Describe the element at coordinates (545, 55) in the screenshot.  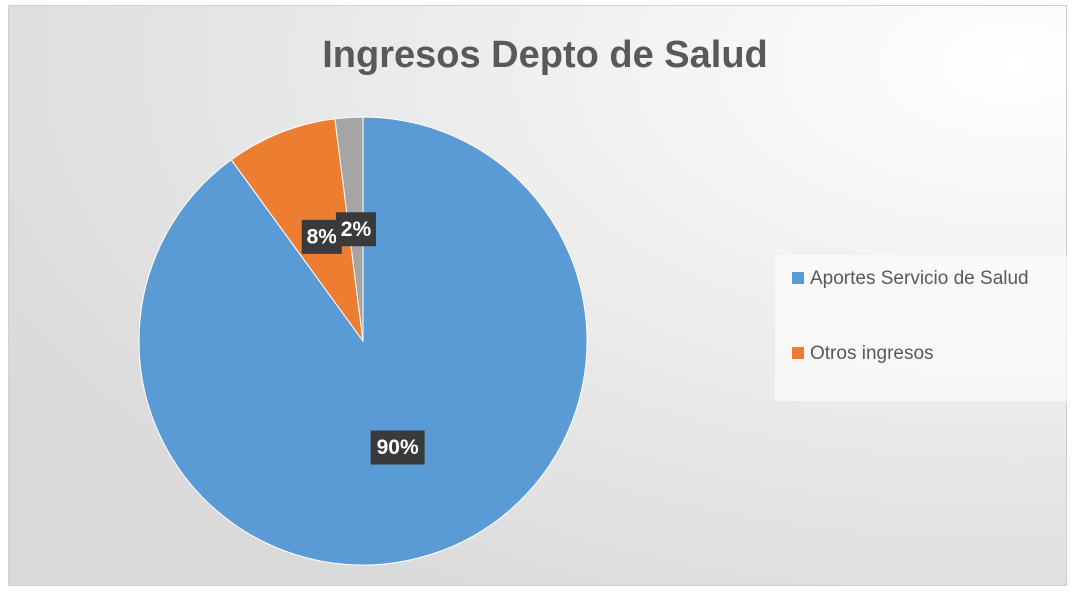
I see `chart-title: Ingresos Depto de Salud` at that location.